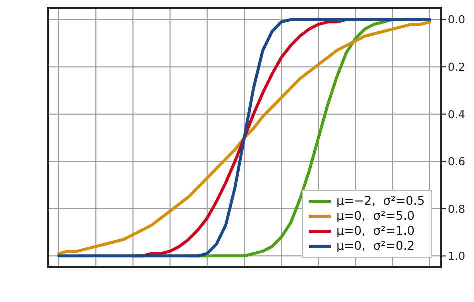 The image size is (474, 302). Describe the element at coordinates (375, 231) in the screenshot. I see `legend-label: μ=0, σ²=1.0` at that location.